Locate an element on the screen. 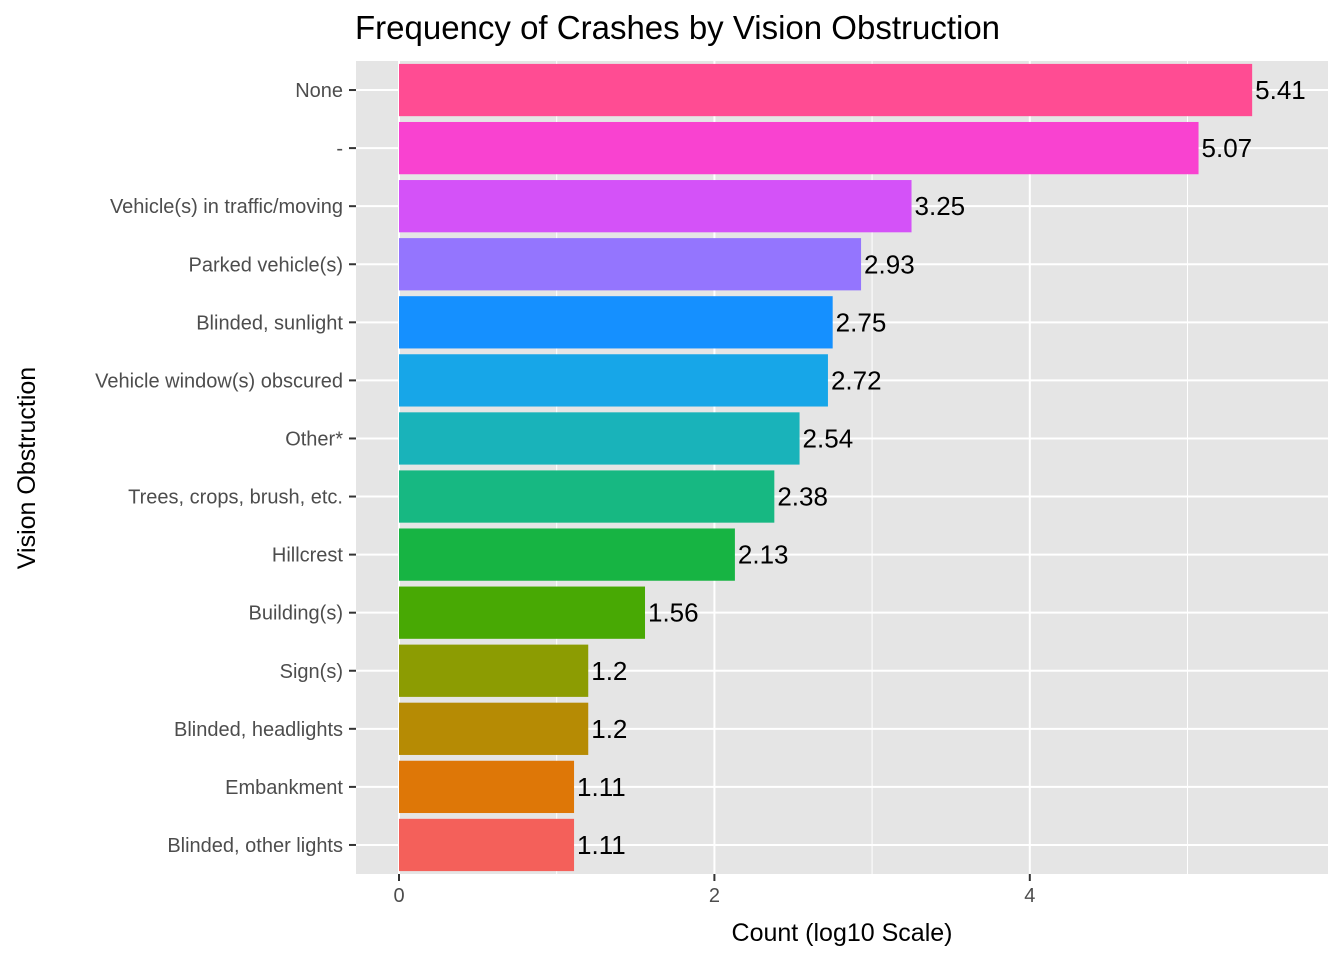 This screenshot has width=1344, height=960. y-tick-label: Blinded, headlights is located at coordinates (258, 730).